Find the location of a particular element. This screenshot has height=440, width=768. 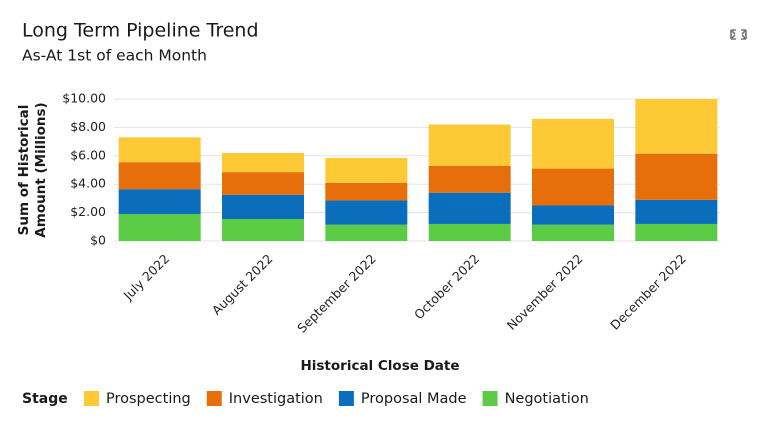

x-tick-group: July 2022 is located at coordinates (146, 277).